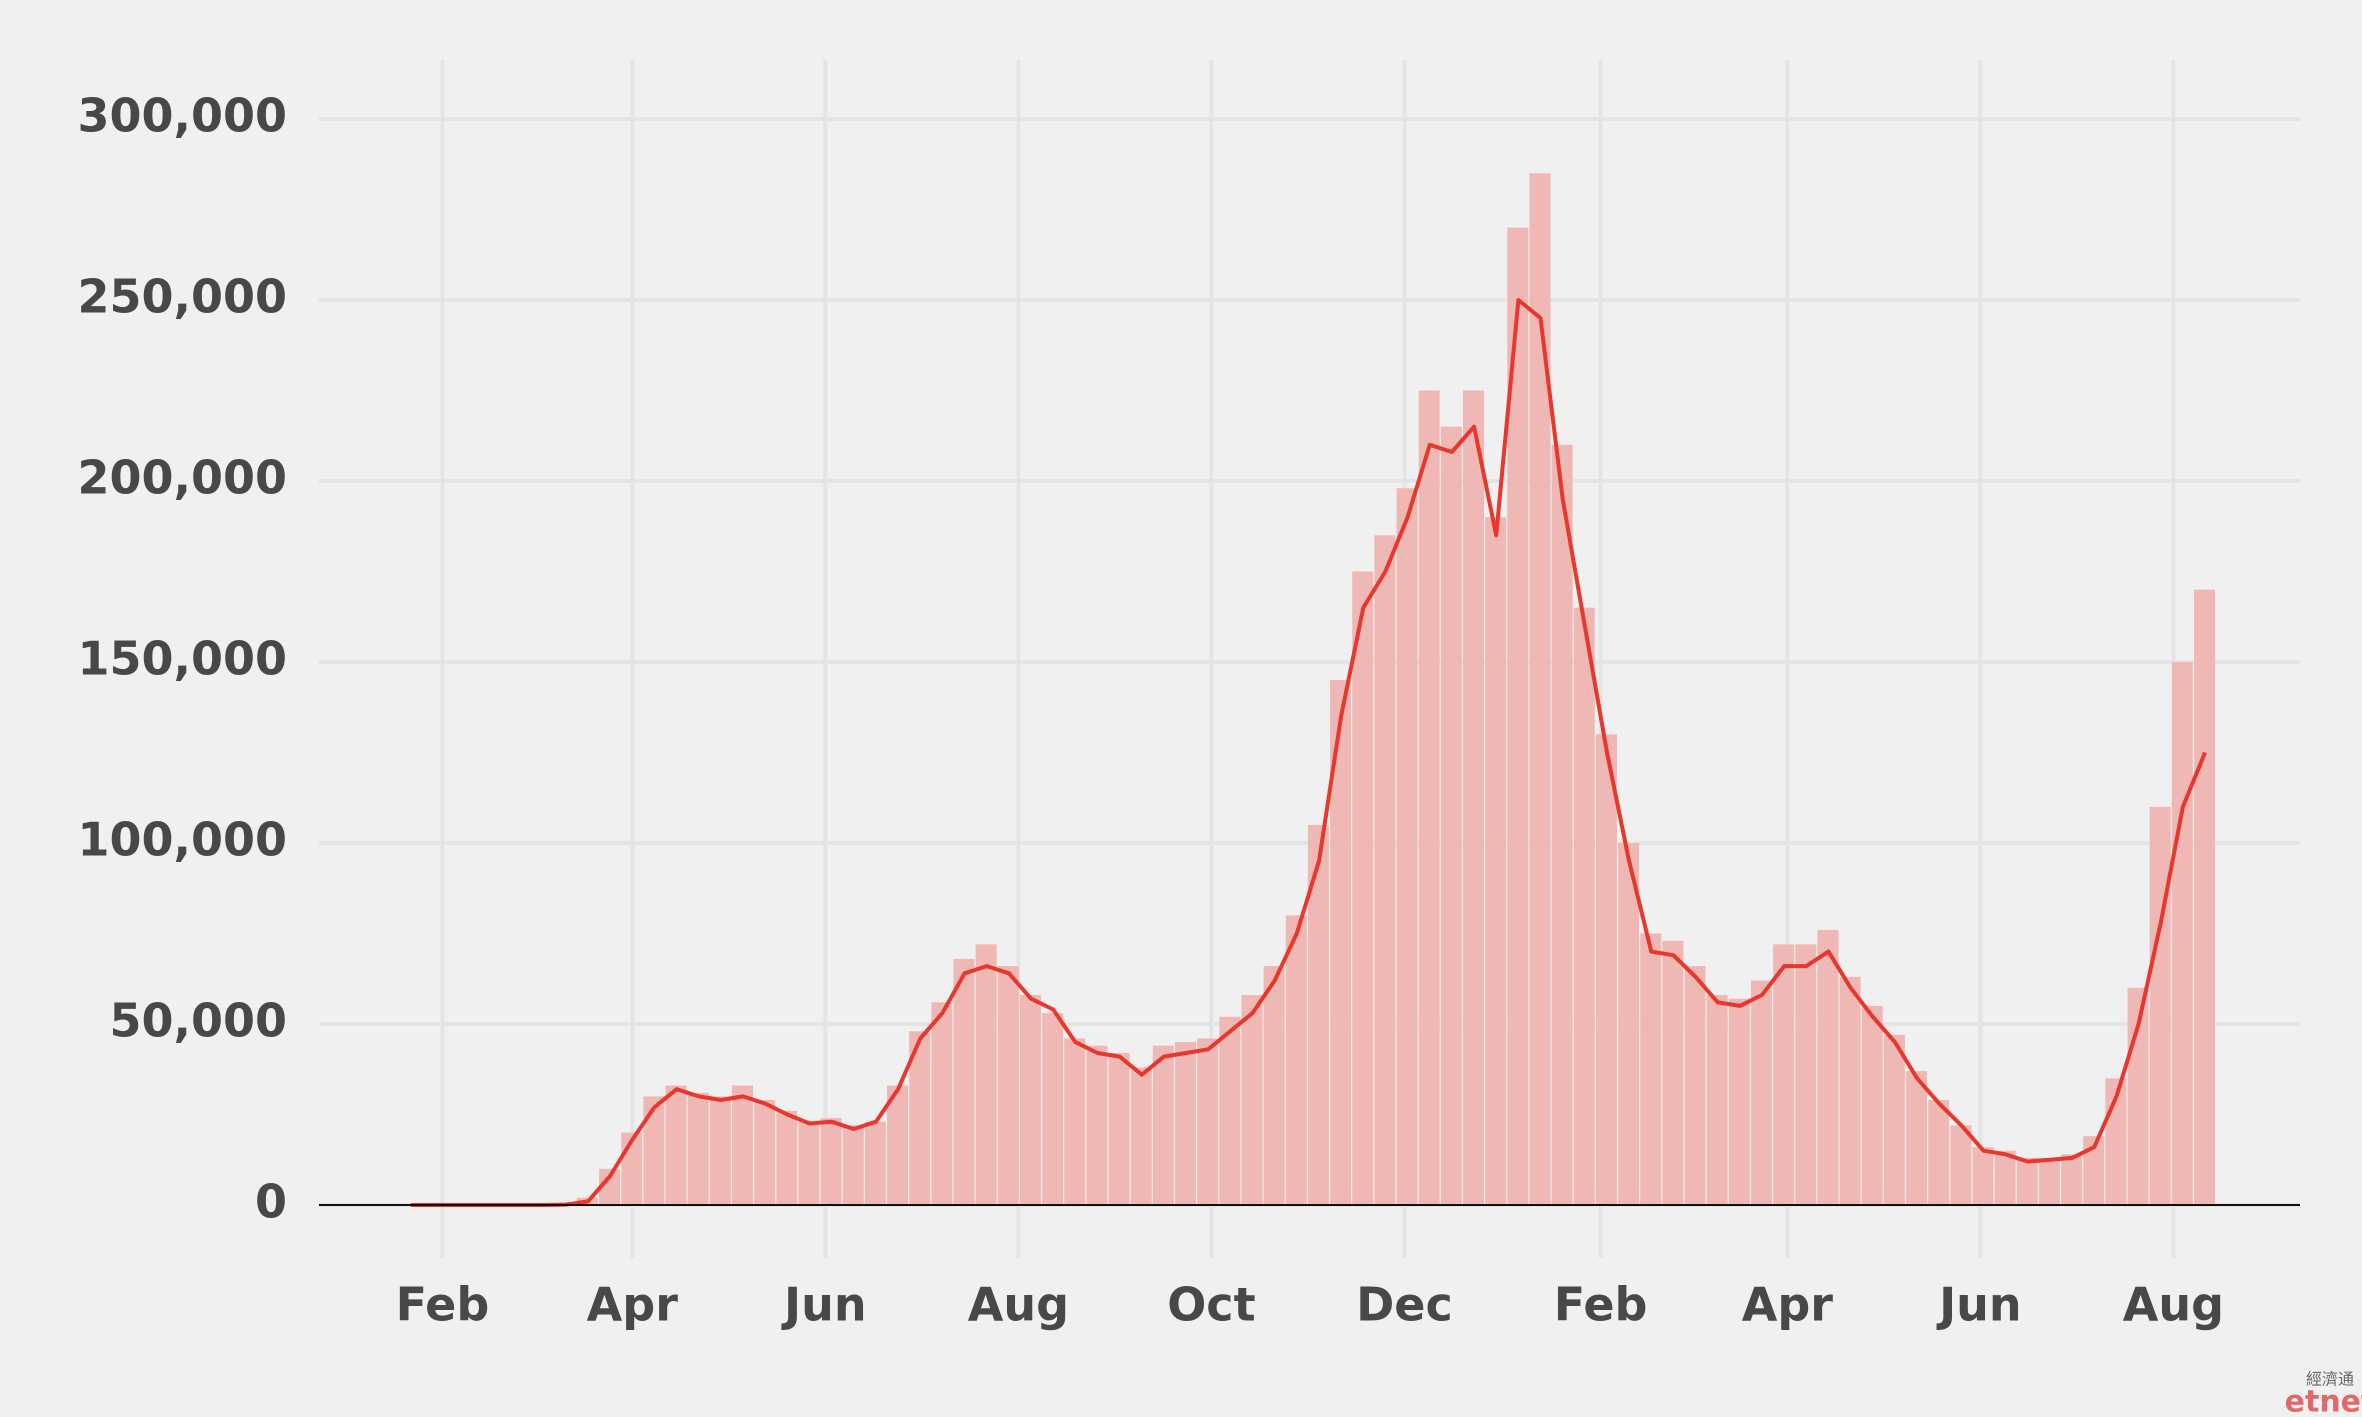  What do you see at coordinates (2323, 1401) in the screenshot?
I see `watermark: etnet` at bounding box center [2323, 1401].